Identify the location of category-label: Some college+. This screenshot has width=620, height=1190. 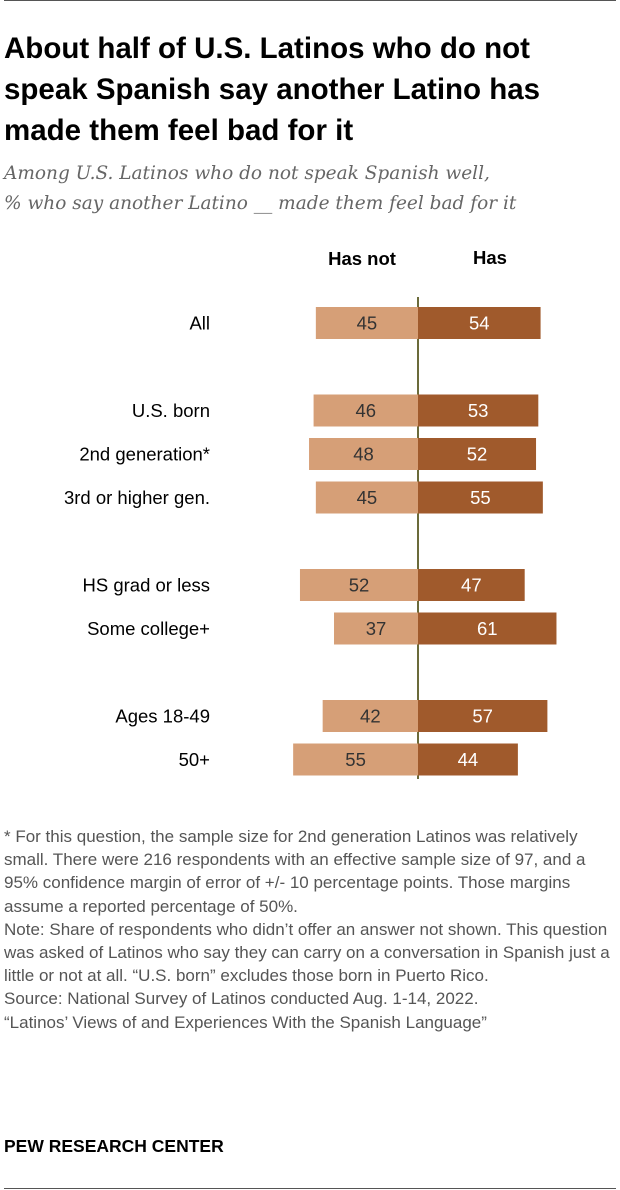
(148, 628).